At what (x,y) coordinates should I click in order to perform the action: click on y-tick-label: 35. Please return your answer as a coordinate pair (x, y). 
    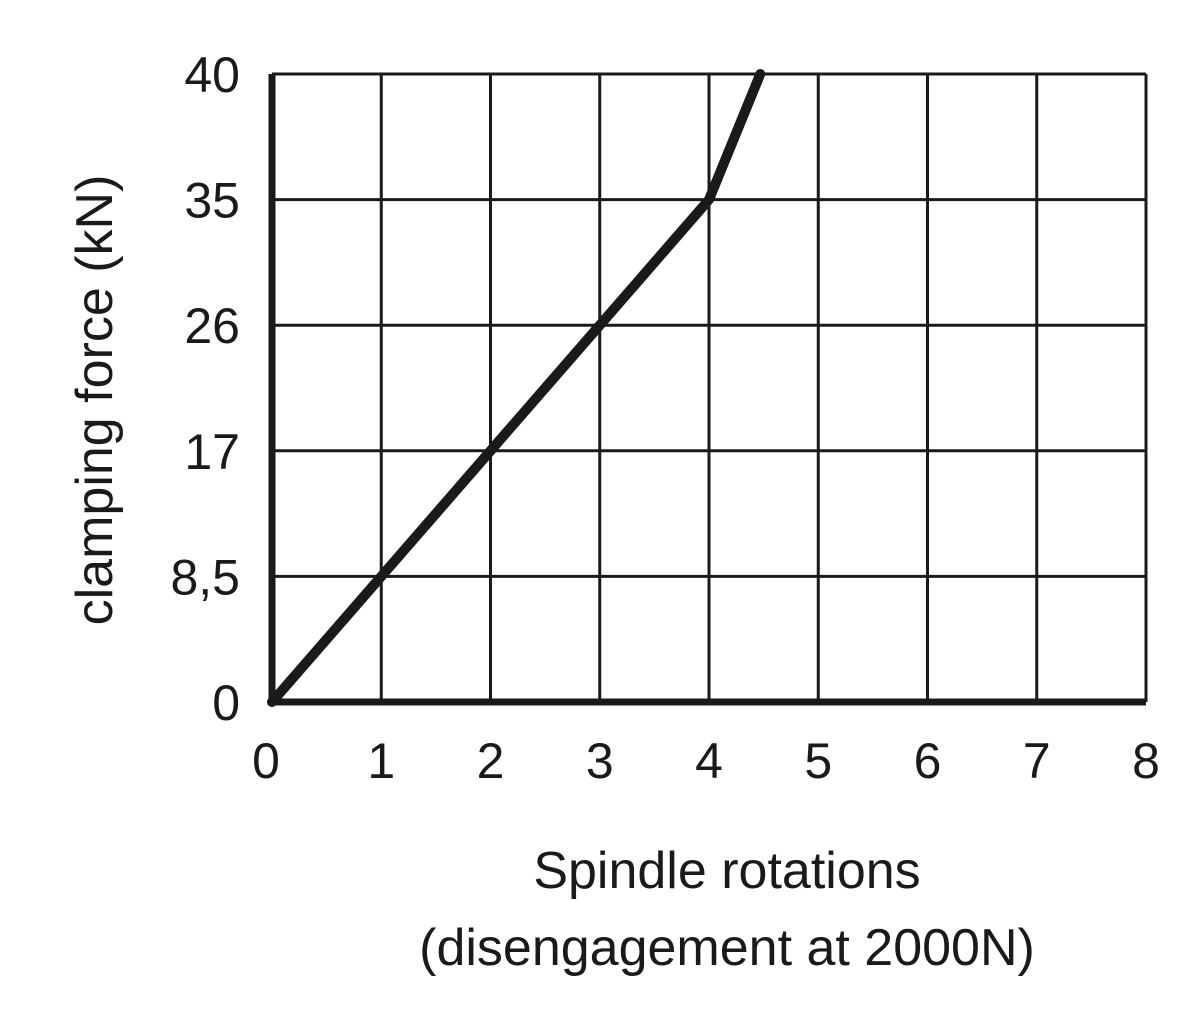
    Looking at the image, I should click on (212, 201).